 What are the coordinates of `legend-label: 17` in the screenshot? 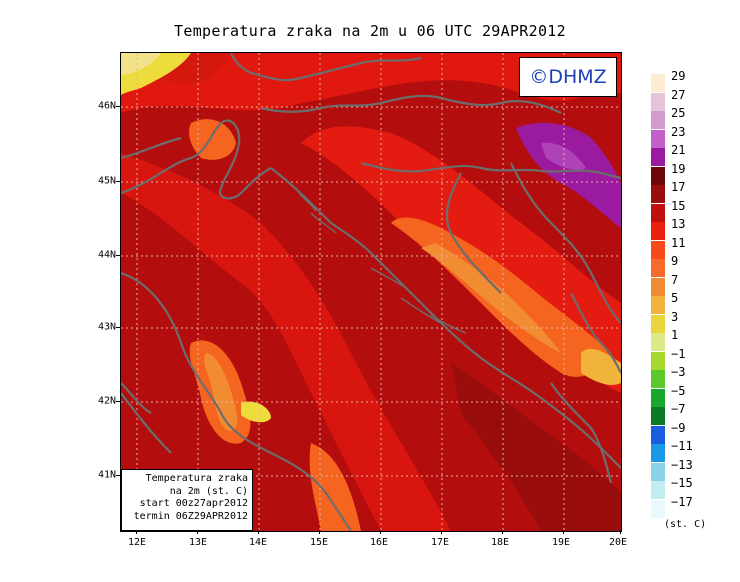 It's located at (678, 187).